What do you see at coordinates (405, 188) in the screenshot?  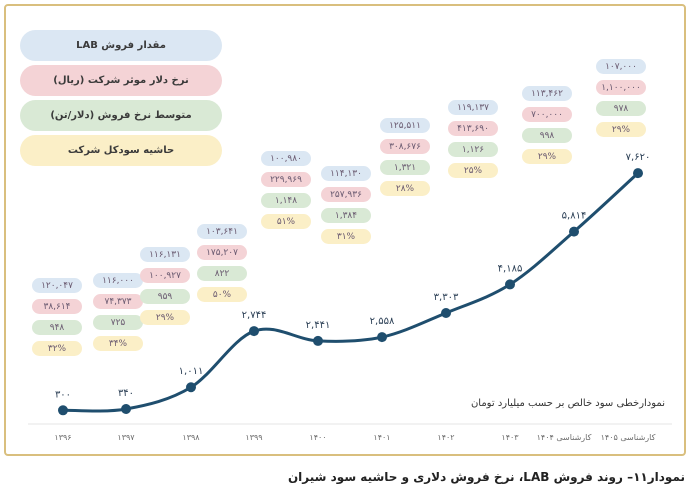 I see `pill-margin: ۲۸%` at bounding box center [405, 188].